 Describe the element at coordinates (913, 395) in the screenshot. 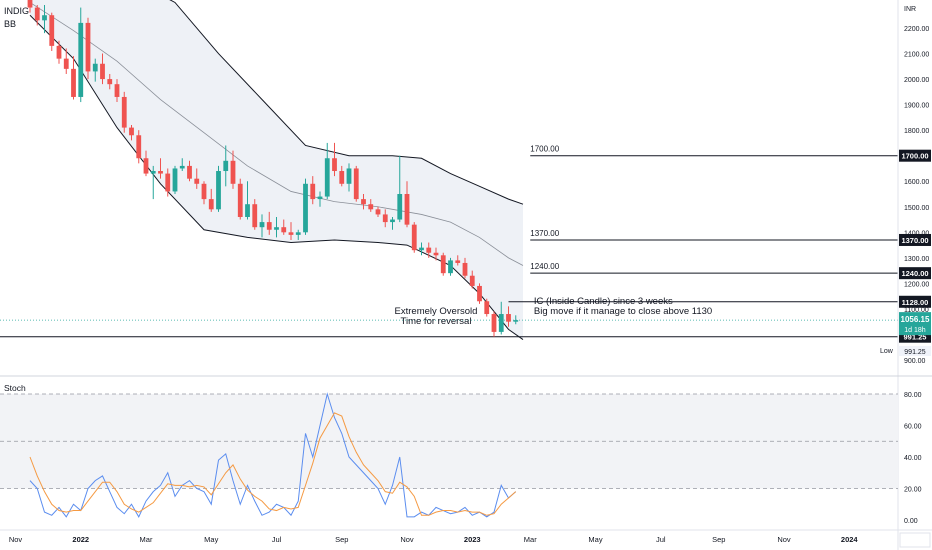

I see `stoch-tick-label: 80.00` at that location.